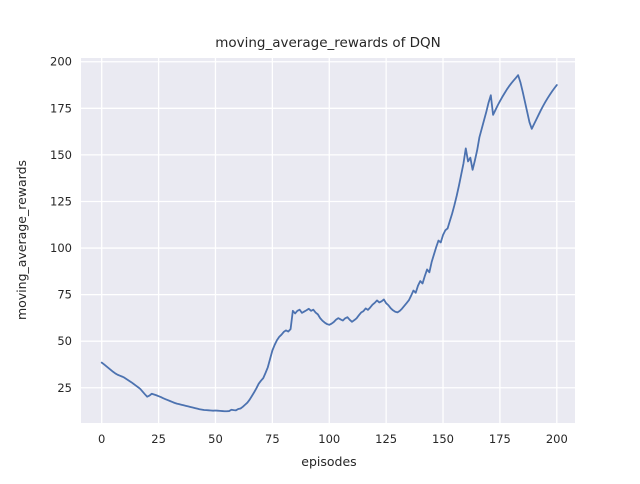 The height and width of the screenshot is (484, 640). What do you see at coordinates (329, 439) in the screenshot?
I see `x-tick-label: 100` at bounding box center [329, 439].